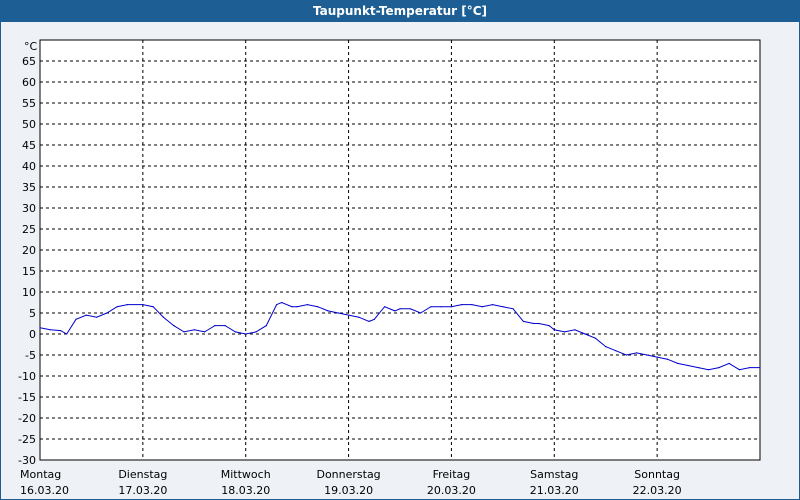  Describe the element at coordinates (32, 334) in the screenshot. I see `y-tick-label: 0` at that location.